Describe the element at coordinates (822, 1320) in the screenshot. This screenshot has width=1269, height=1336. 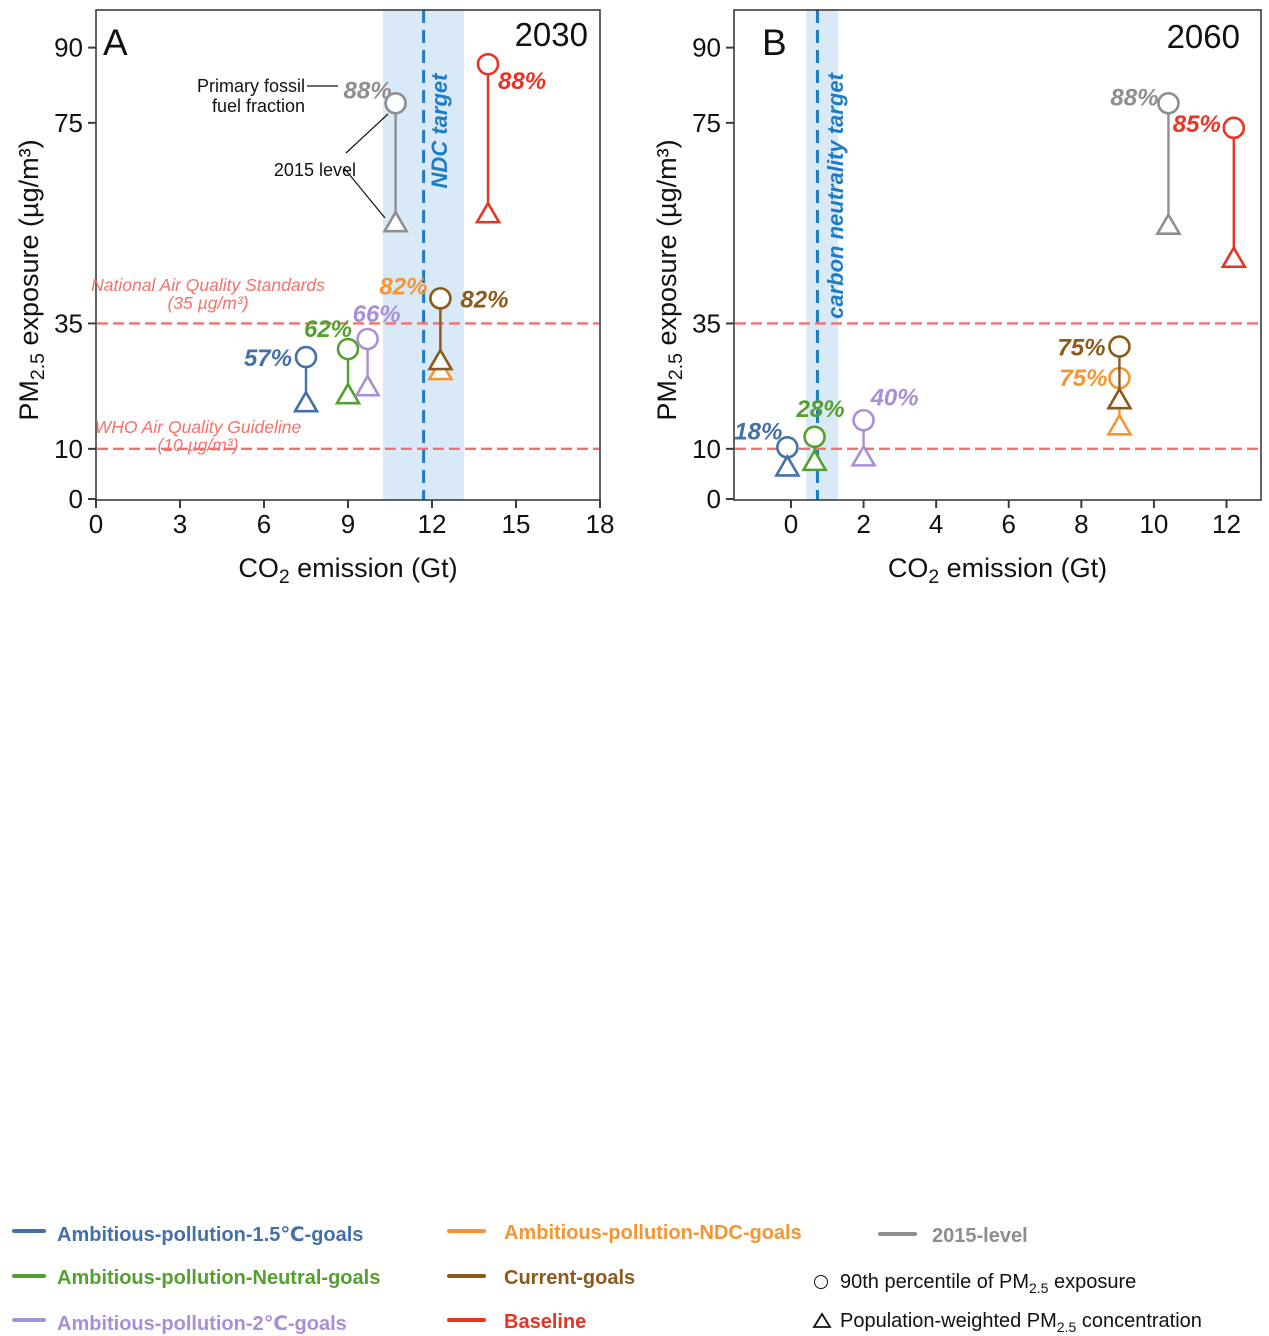
I see `legend-triangle-icon` at that location.